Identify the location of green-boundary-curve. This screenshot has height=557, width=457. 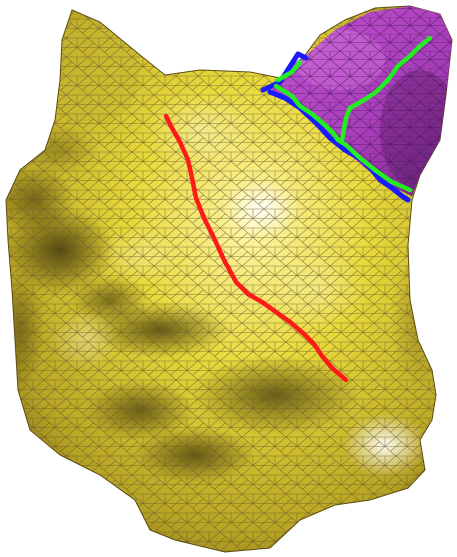
(353, 114).